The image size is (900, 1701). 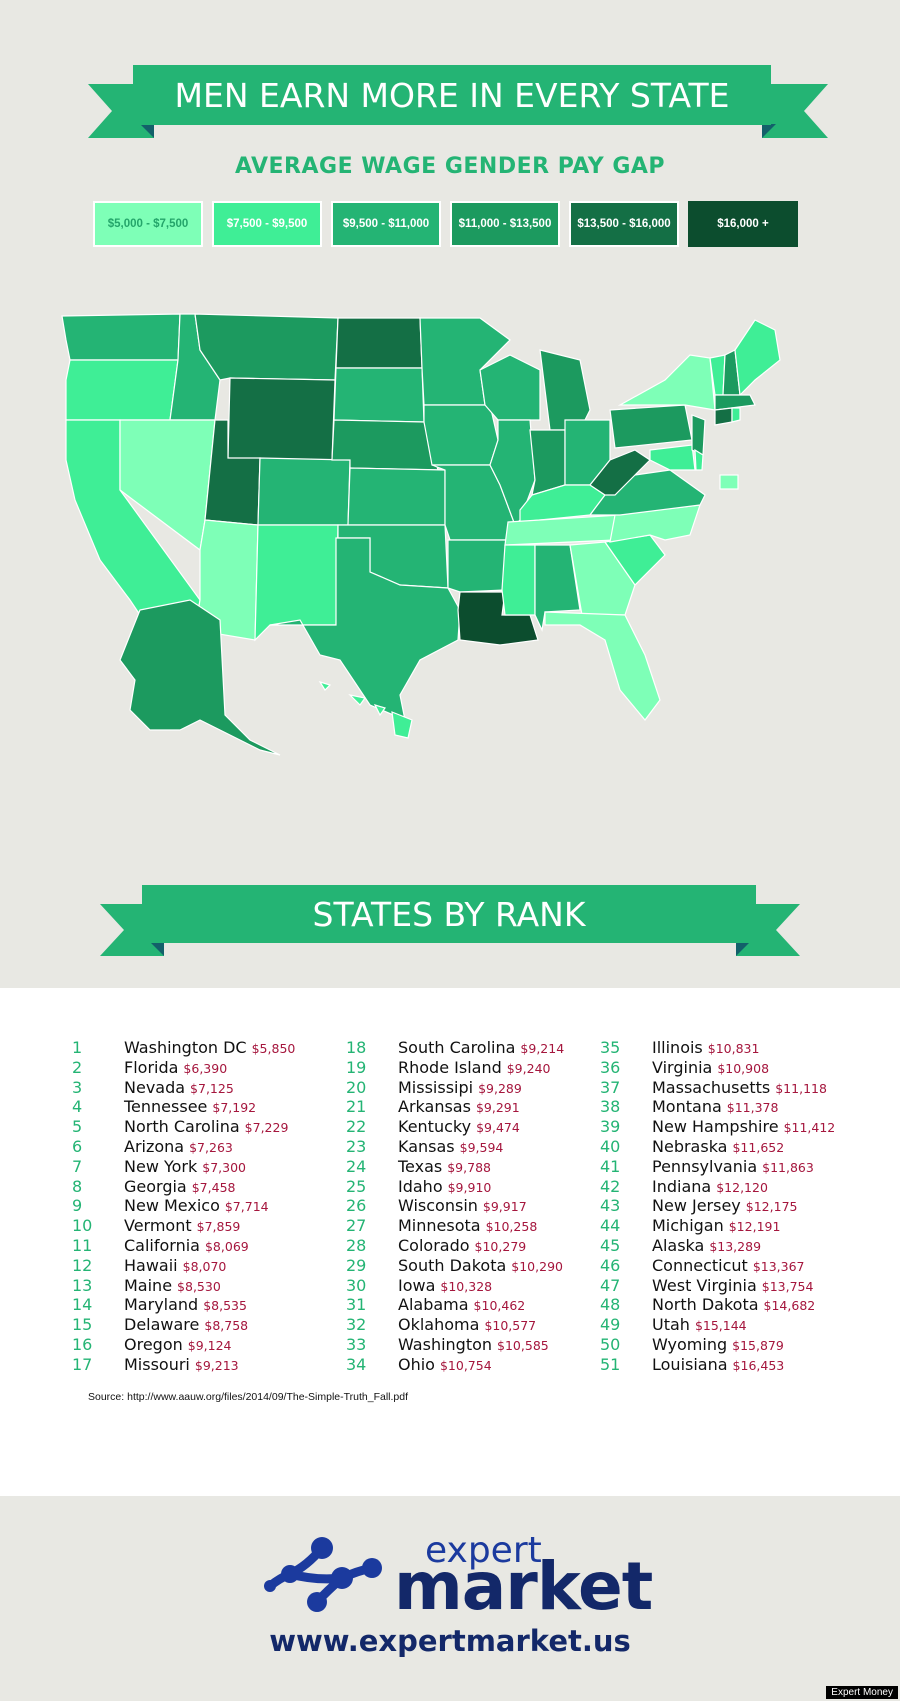 I want to click on rank-number: 50, so click(x=610, y=1344).